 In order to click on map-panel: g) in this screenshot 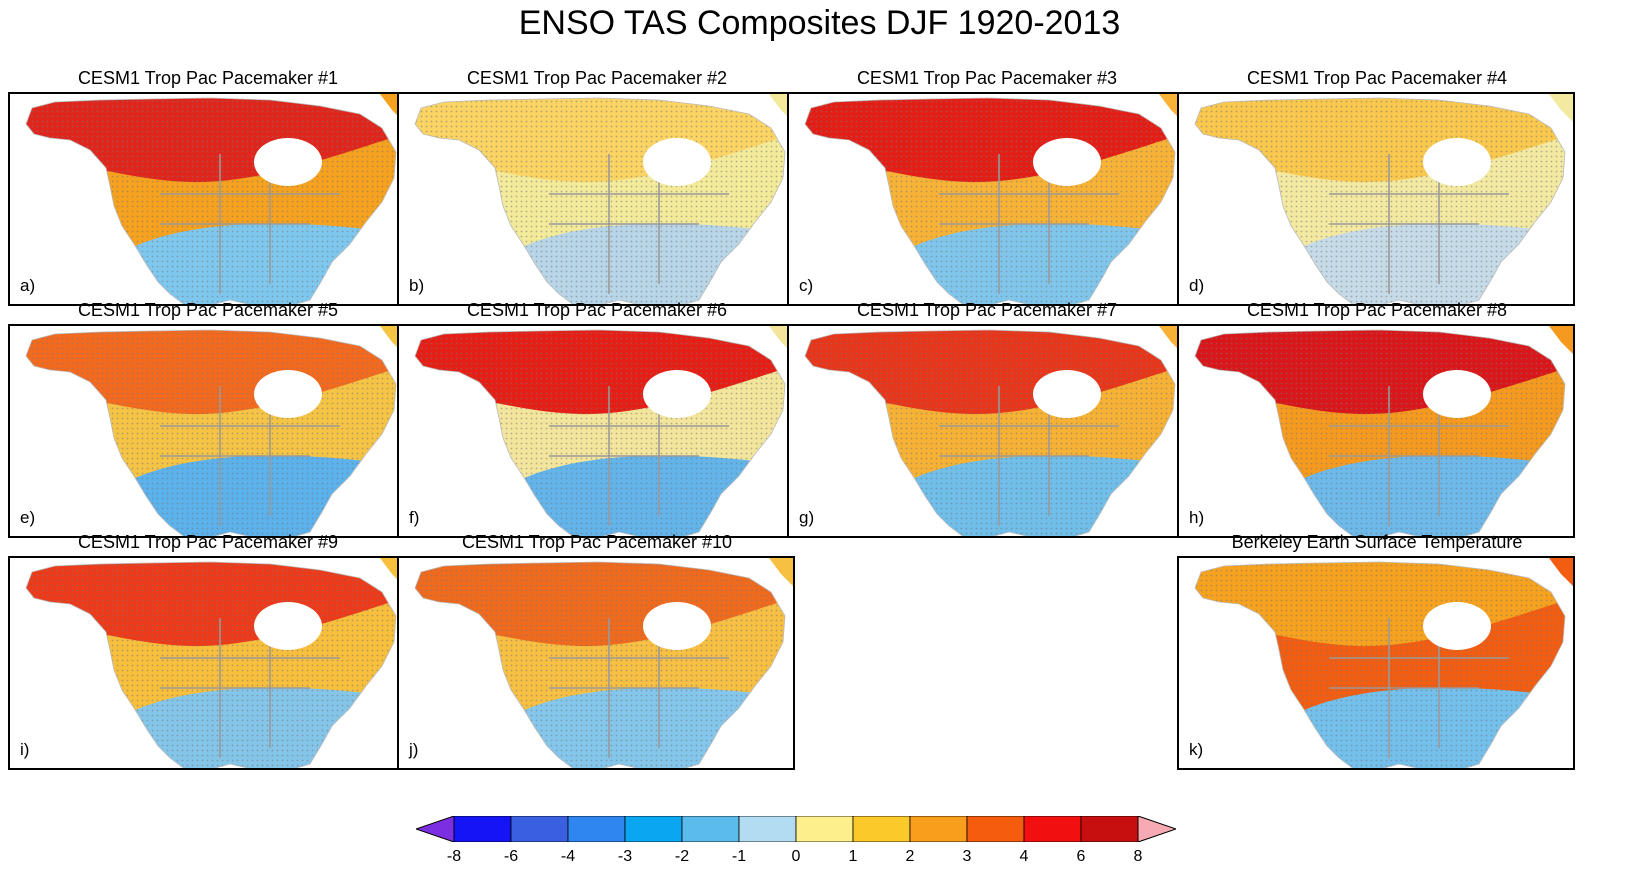, I will do `click(986, 431)`.